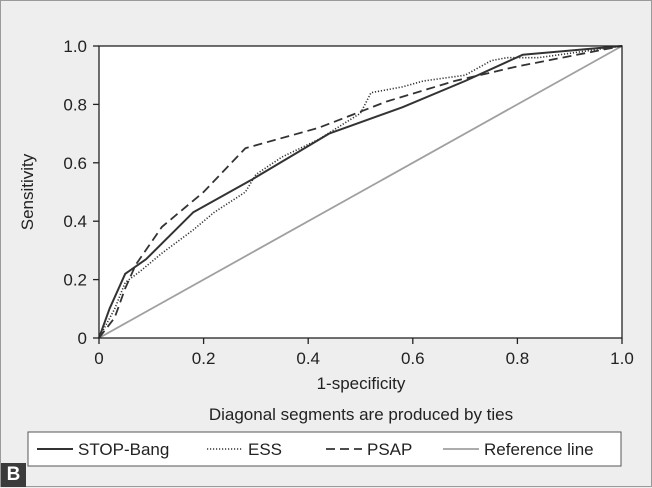  I want to click on y-tick-label: 0.8, so click(75, 104).